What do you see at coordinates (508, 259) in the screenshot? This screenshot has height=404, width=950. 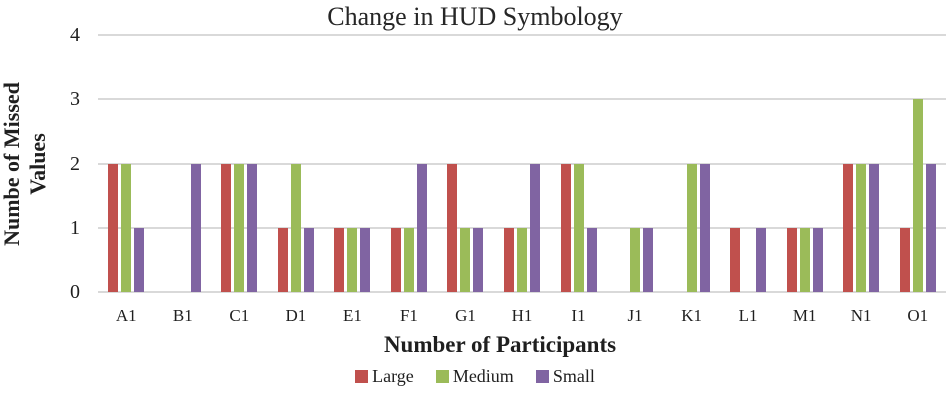 I see `bar-large-h1` at bounding box center [508, 259].